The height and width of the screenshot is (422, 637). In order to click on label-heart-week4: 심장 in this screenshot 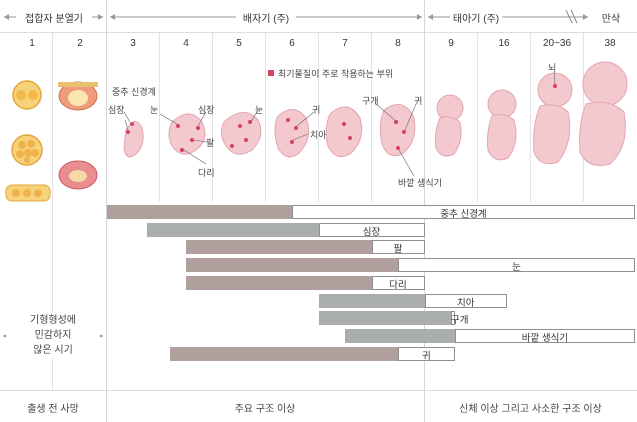, I will do `click(206, 110)`.